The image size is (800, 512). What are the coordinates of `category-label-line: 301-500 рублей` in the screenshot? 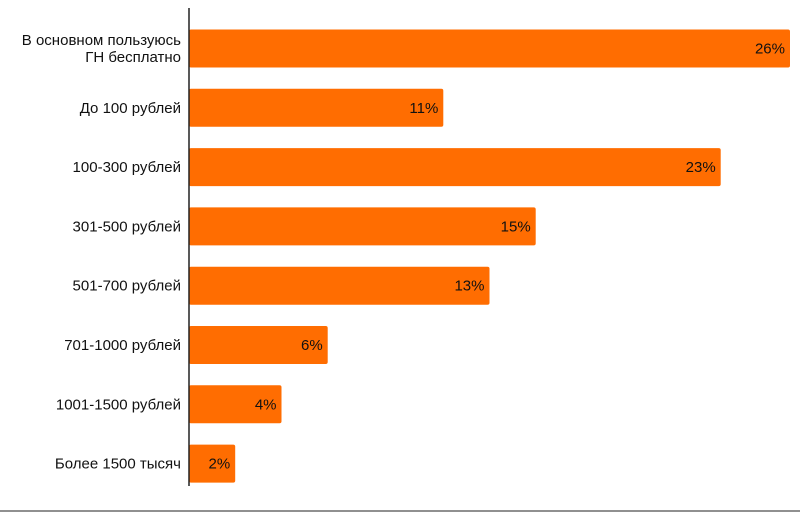 It's located at (127, 226).